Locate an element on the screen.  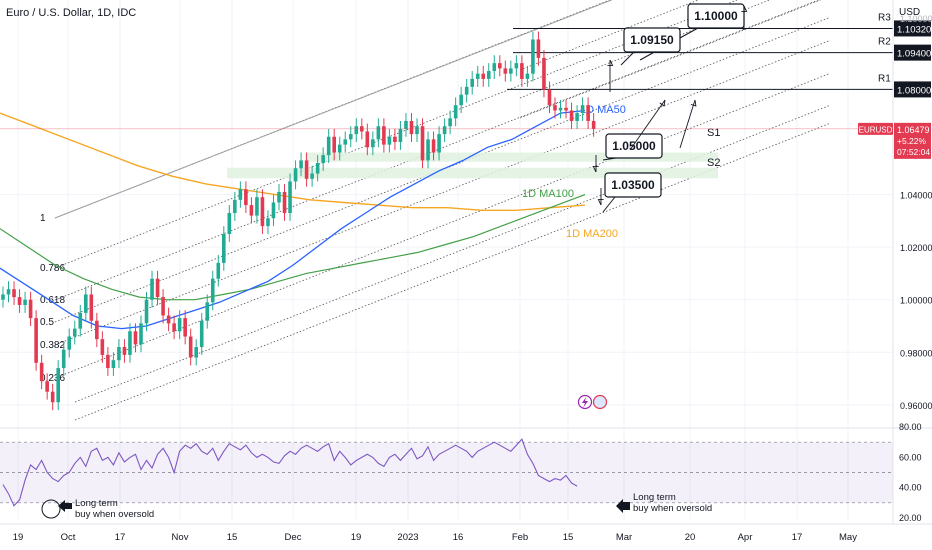
resistance-value: 1.10320 is located at coordinates (914, 29).